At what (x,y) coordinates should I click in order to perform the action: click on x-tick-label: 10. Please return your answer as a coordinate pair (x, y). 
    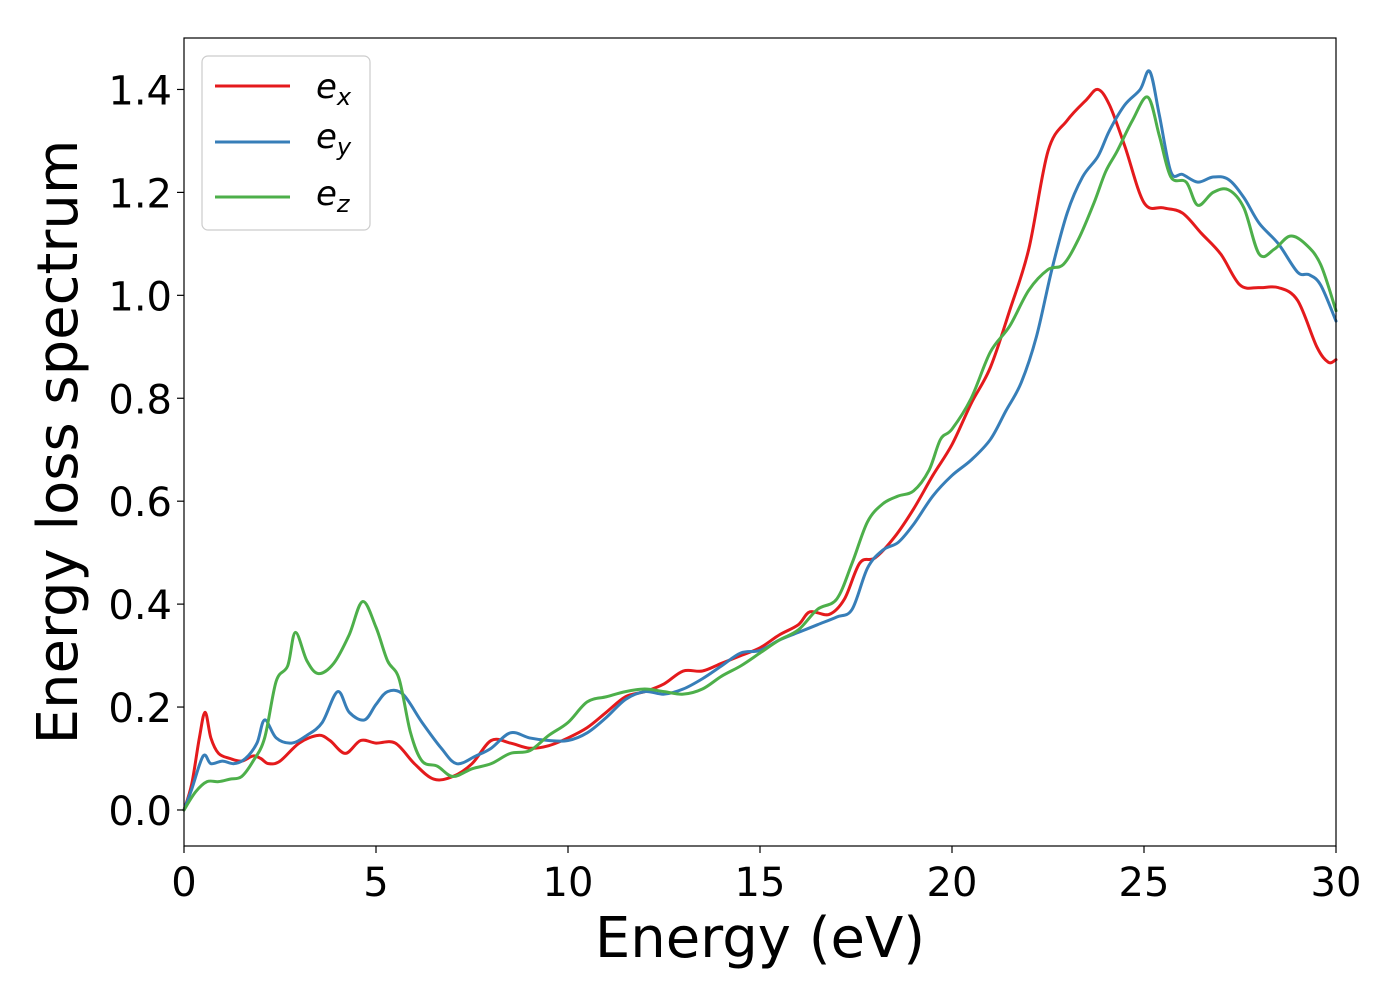
    Looking at the image, I should click on (568, 883).